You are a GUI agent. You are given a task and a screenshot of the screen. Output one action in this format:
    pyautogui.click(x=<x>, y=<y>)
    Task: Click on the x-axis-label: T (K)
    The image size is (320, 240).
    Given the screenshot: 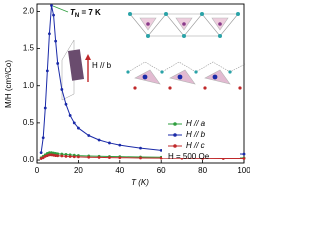 What is the action you would take?
    pyautogui.click(x=140, y=182)
    